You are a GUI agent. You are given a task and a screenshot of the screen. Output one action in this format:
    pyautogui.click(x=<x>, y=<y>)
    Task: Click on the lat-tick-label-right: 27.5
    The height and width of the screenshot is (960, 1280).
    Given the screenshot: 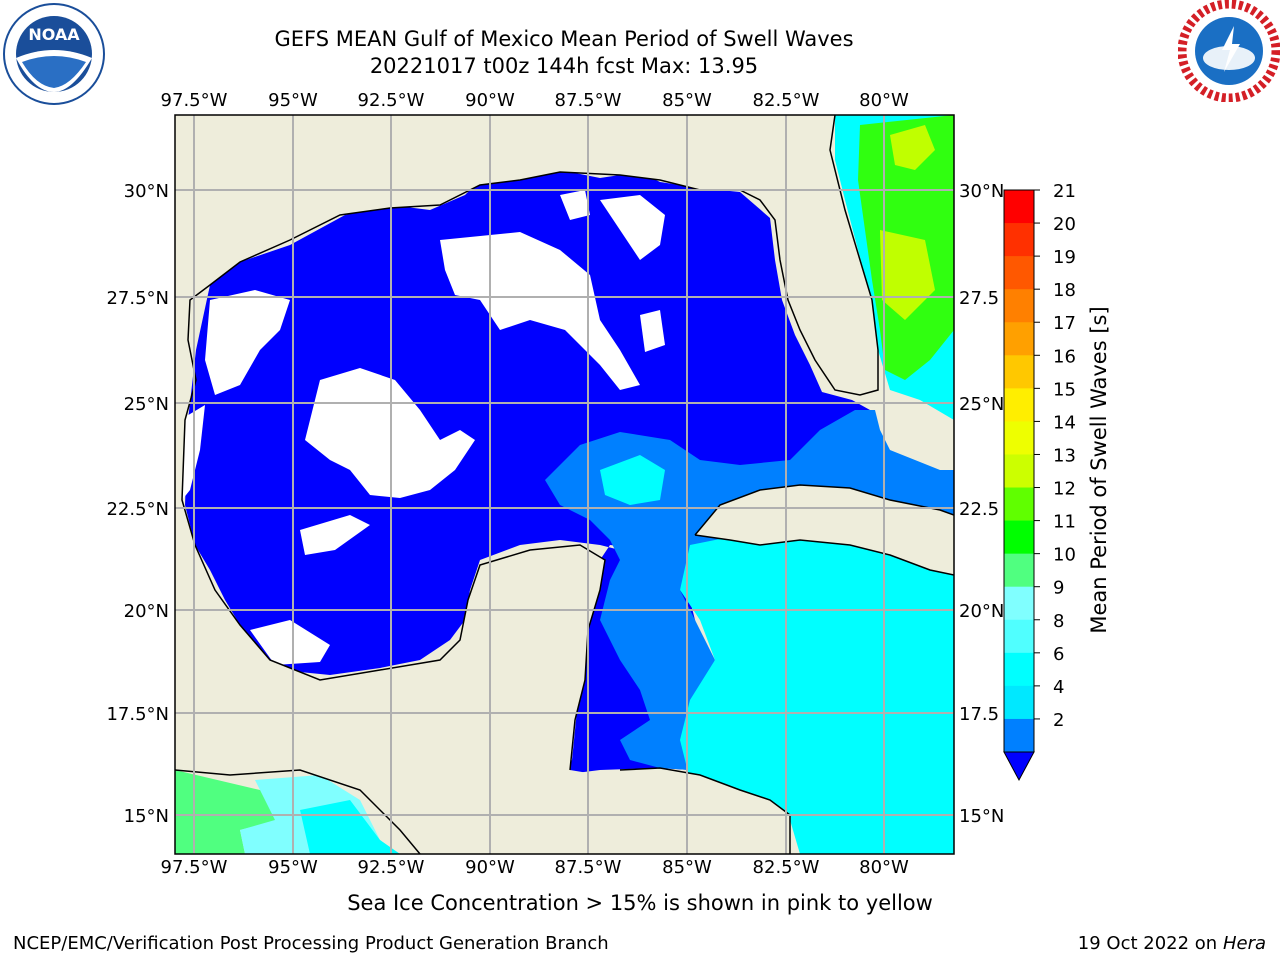 What is the action you would take?
    pyautogui.click(x=979, y=298)
    